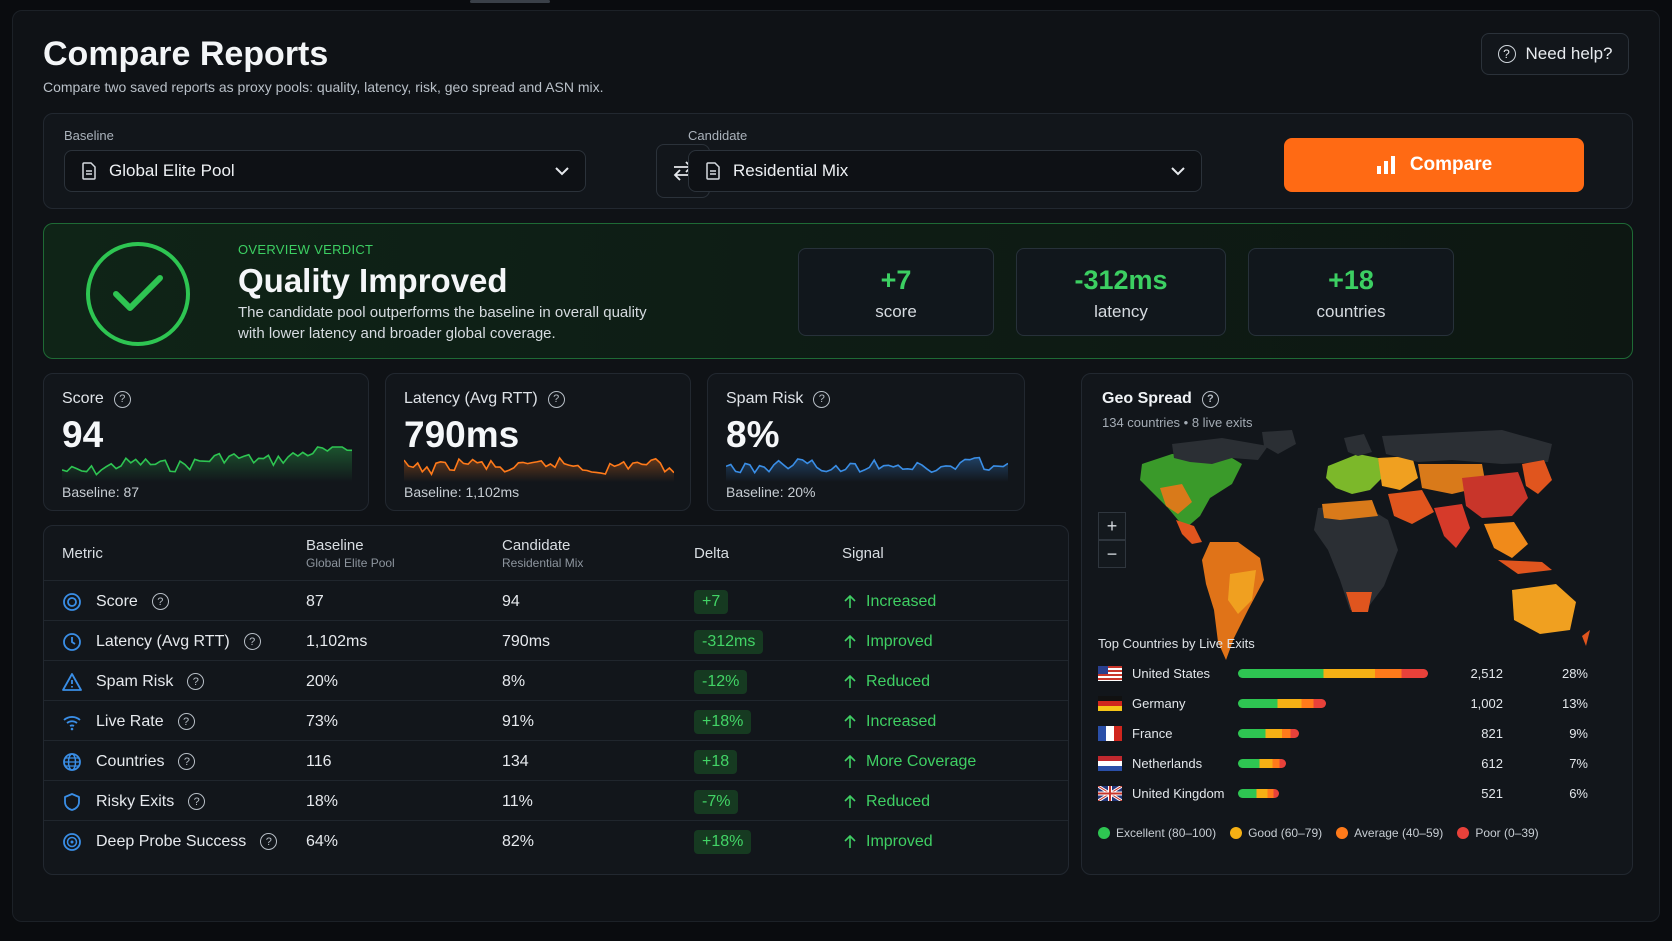 The height and width of the screenshot is (941, 1672). What do you see at coordinates (543, 553) in the screenshot?
I see `header-candidate: Candidate Residential Mix` at bounding box center [543, 553].